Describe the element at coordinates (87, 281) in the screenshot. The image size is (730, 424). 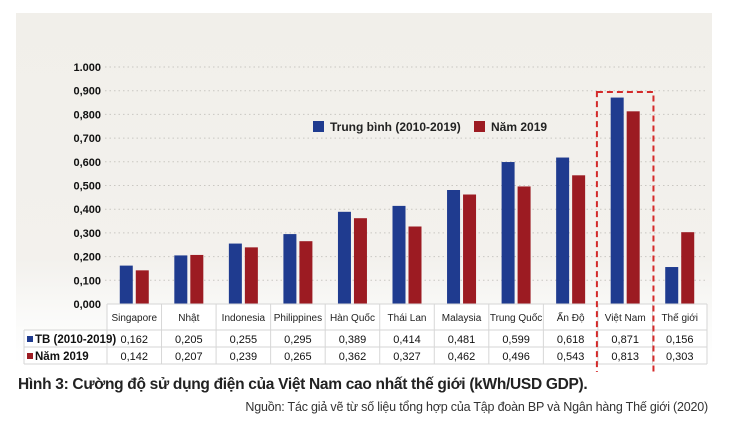
I see `y-tick-label: 0,100` at that location.